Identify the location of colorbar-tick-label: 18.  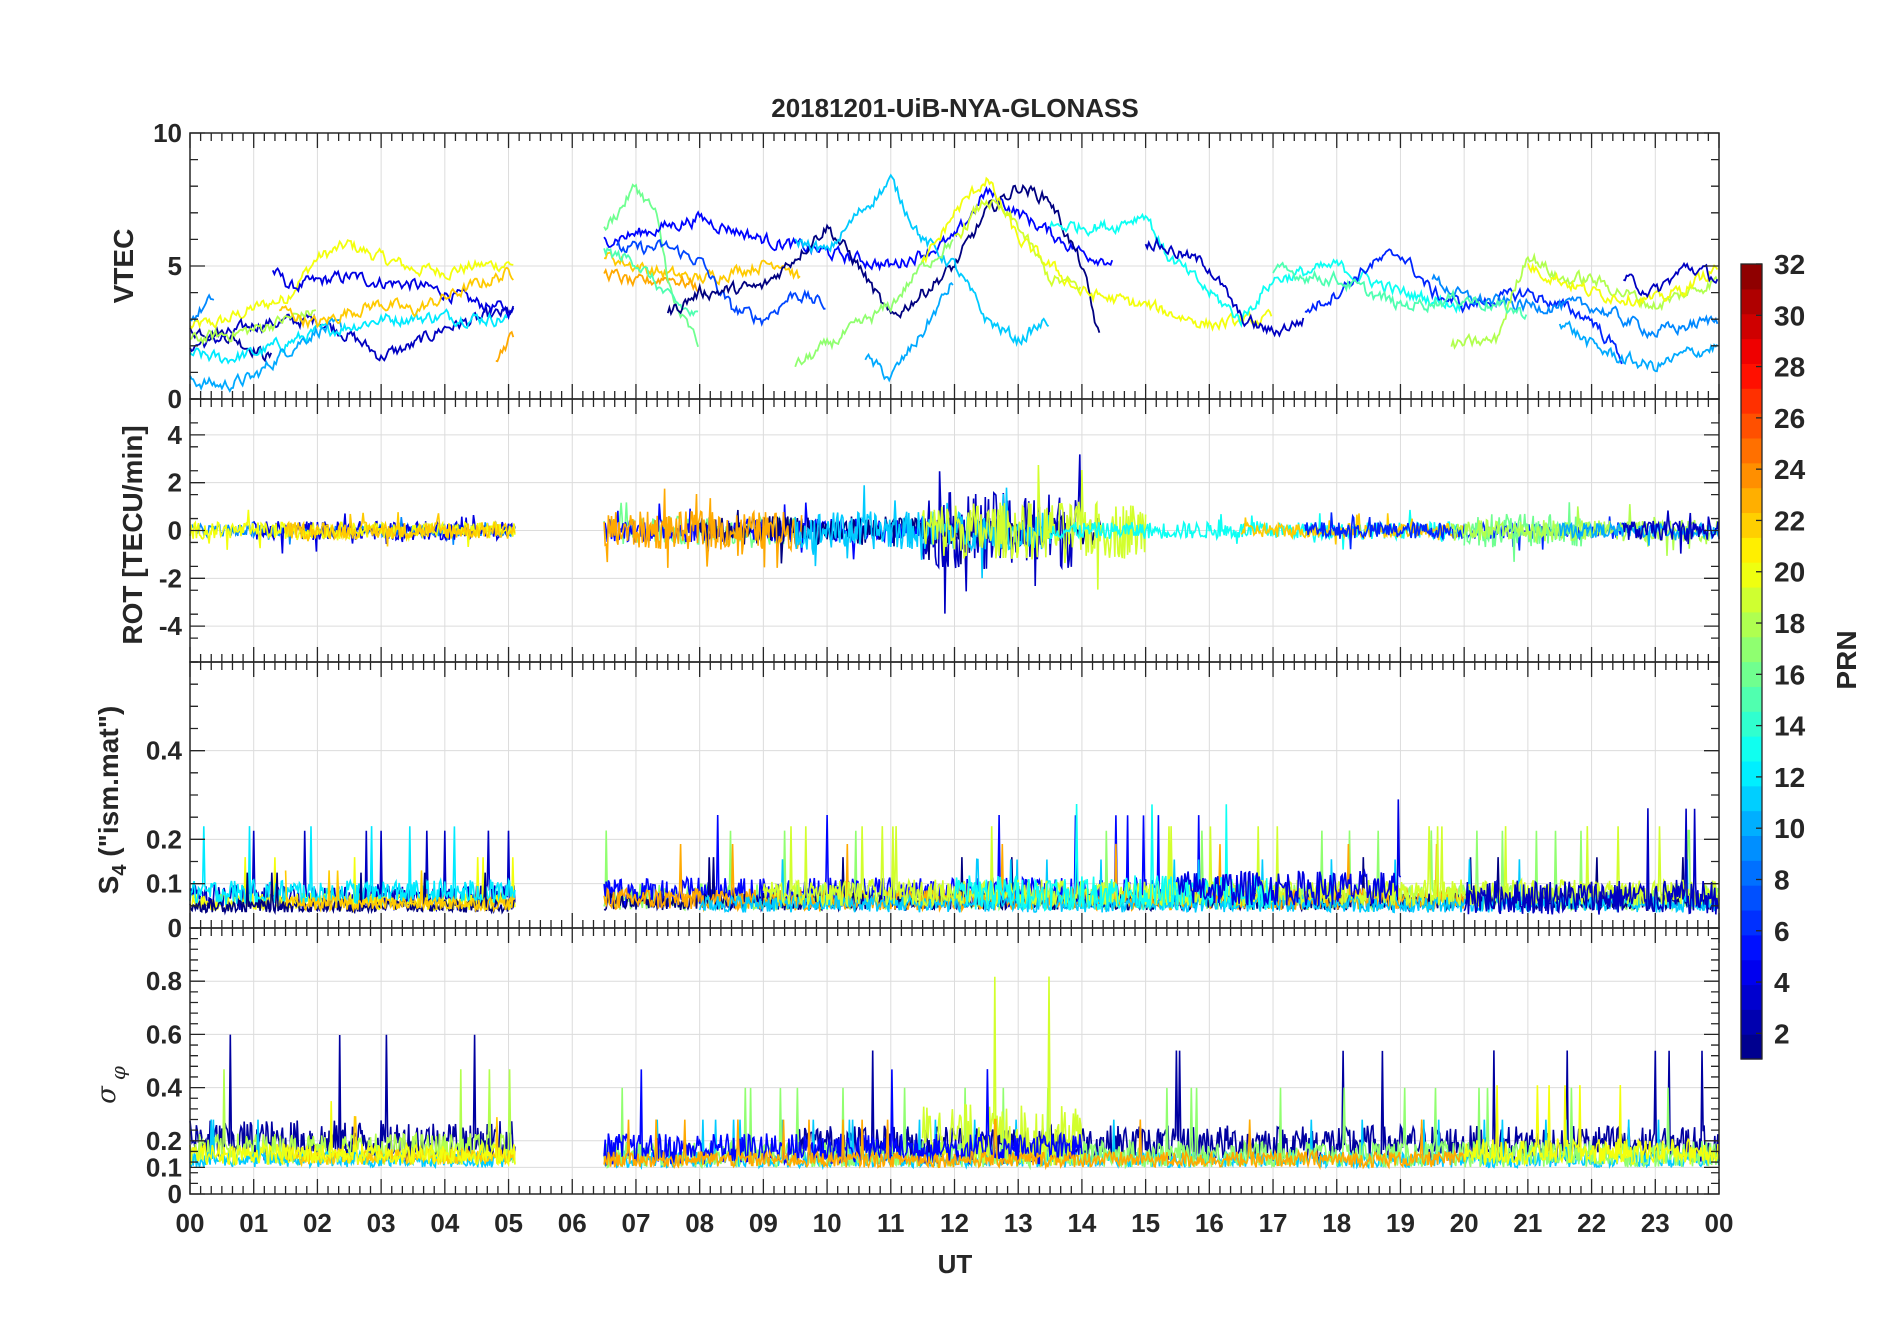
(1789, 623).